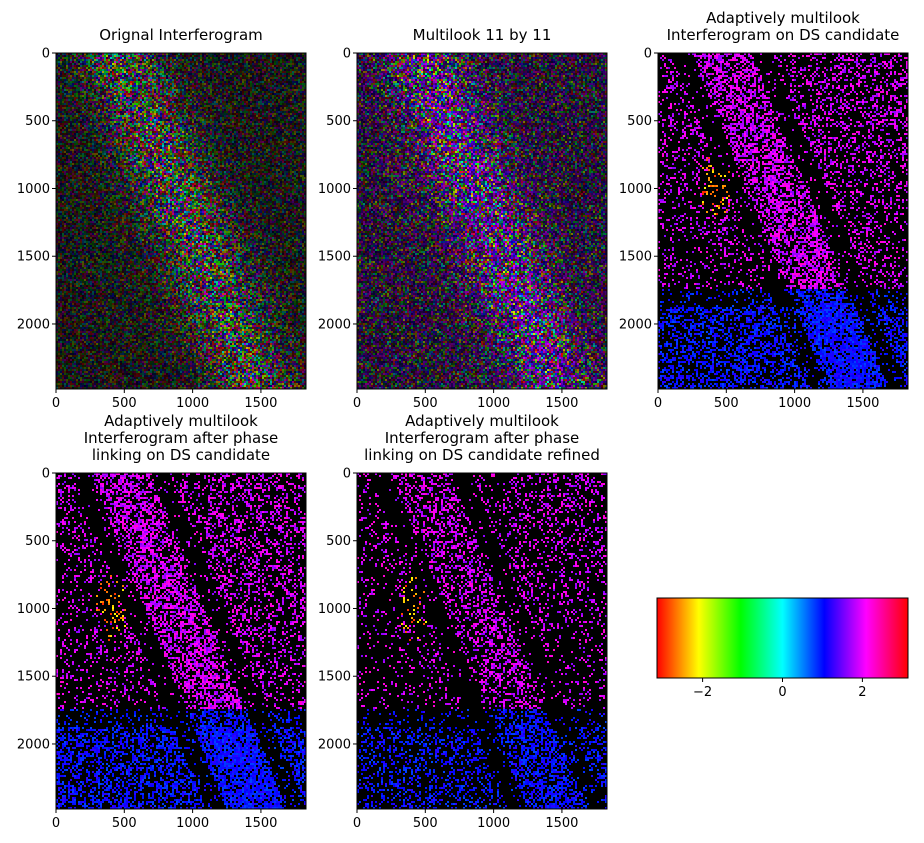  What do you see at coordinates (181, 35) in the screenshot?
I see `panel-title: Orignal Interferogram` at bounding box center [181, 35].